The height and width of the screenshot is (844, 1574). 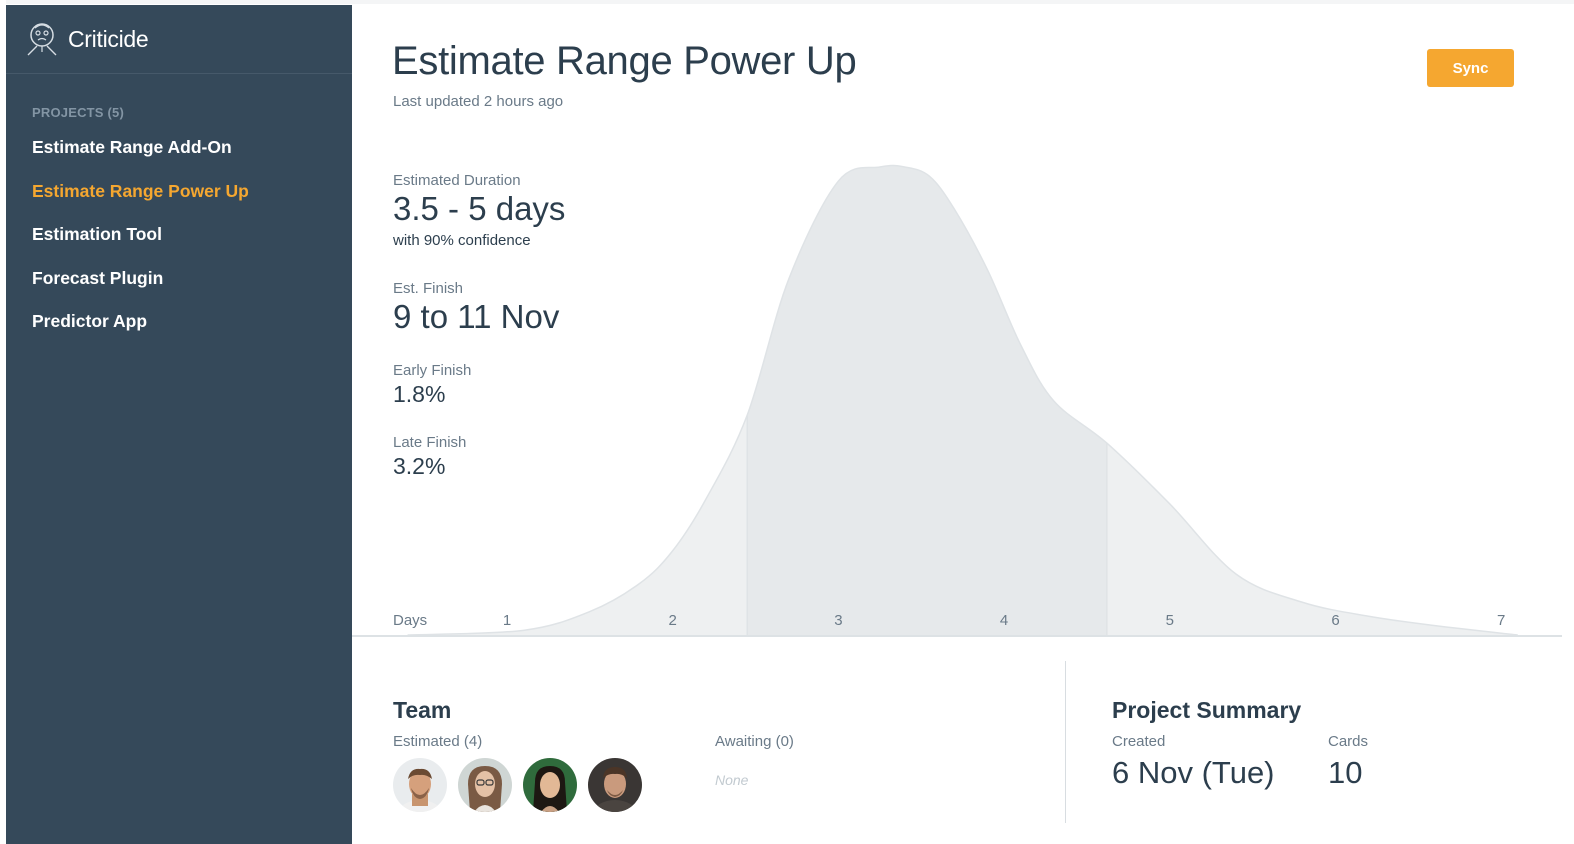 I want to click on avatar-3-image, so click(x=550, y=785).